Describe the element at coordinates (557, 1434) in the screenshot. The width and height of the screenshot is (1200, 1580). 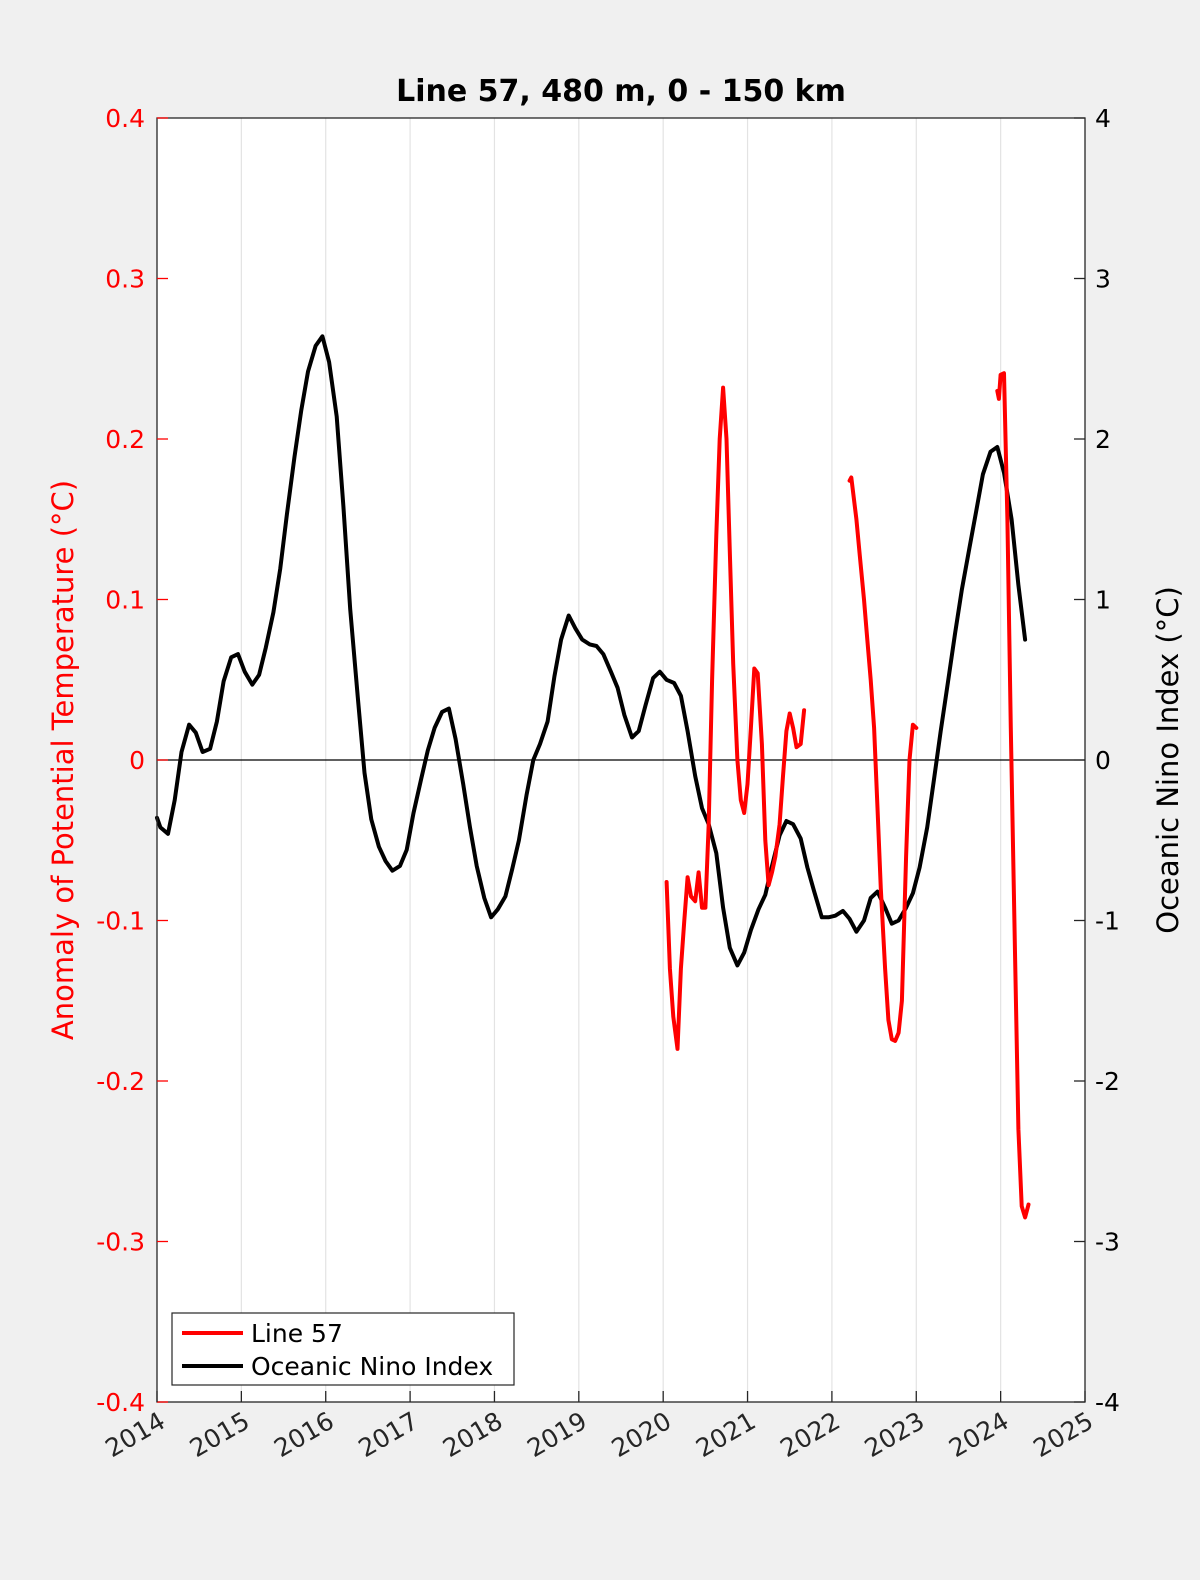
I see `x-tick-label: 2019` at that location.